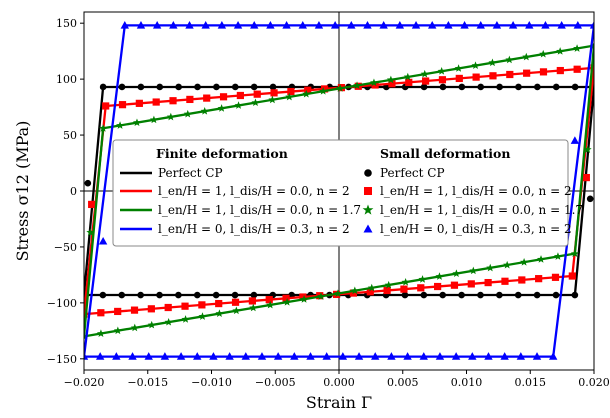  Describe the element at coordinates (22, 191) in the screenshot. I see `y-axis-label: Stress σ12 (MPa)` at that location.